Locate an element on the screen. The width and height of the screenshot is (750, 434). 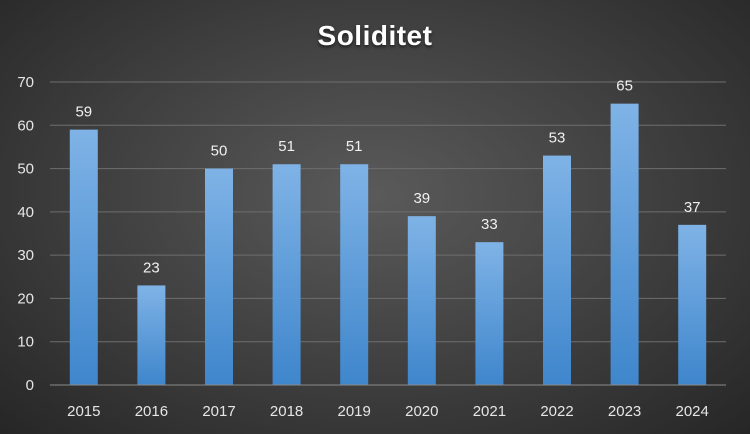
data-label-2018: 51 is located at coordinates (286, 146).